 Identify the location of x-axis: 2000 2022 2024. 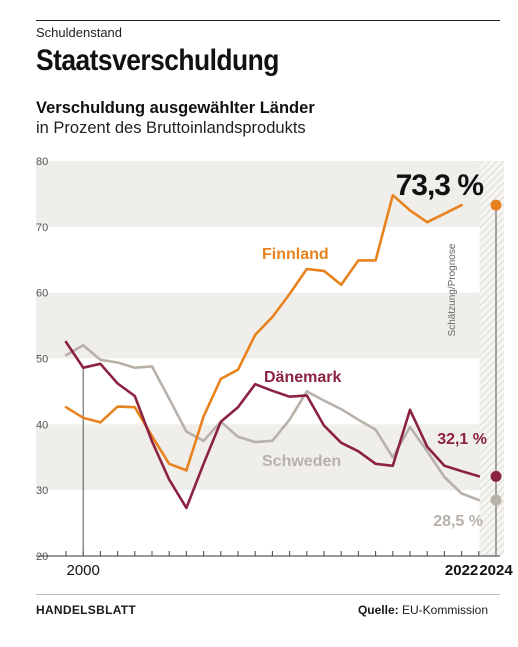
(274, 565).